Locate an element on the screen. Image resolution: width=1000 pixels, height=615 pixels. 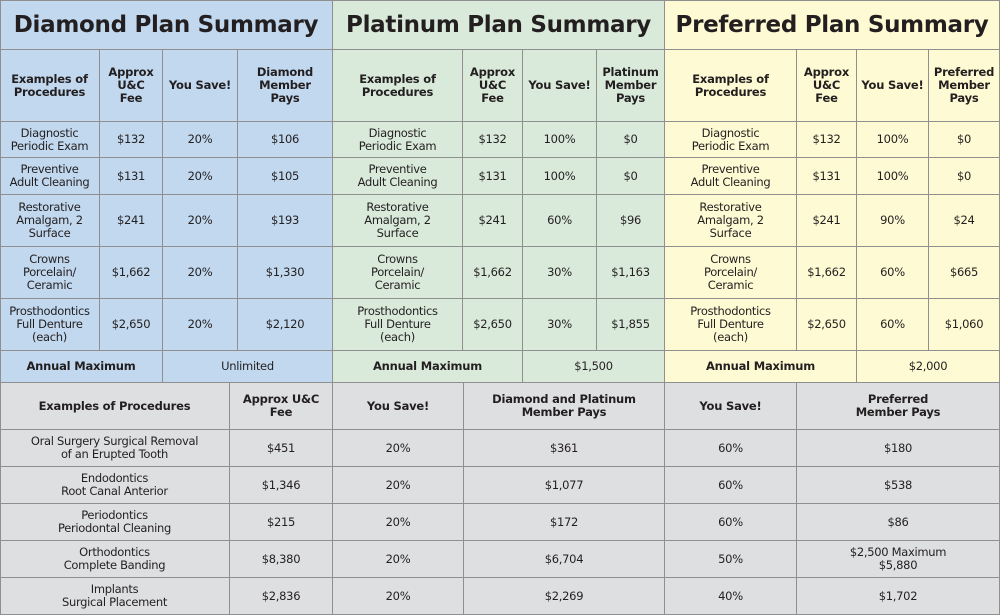
diamond-table-cell: $2,120 is located at coordinates (285, 325).